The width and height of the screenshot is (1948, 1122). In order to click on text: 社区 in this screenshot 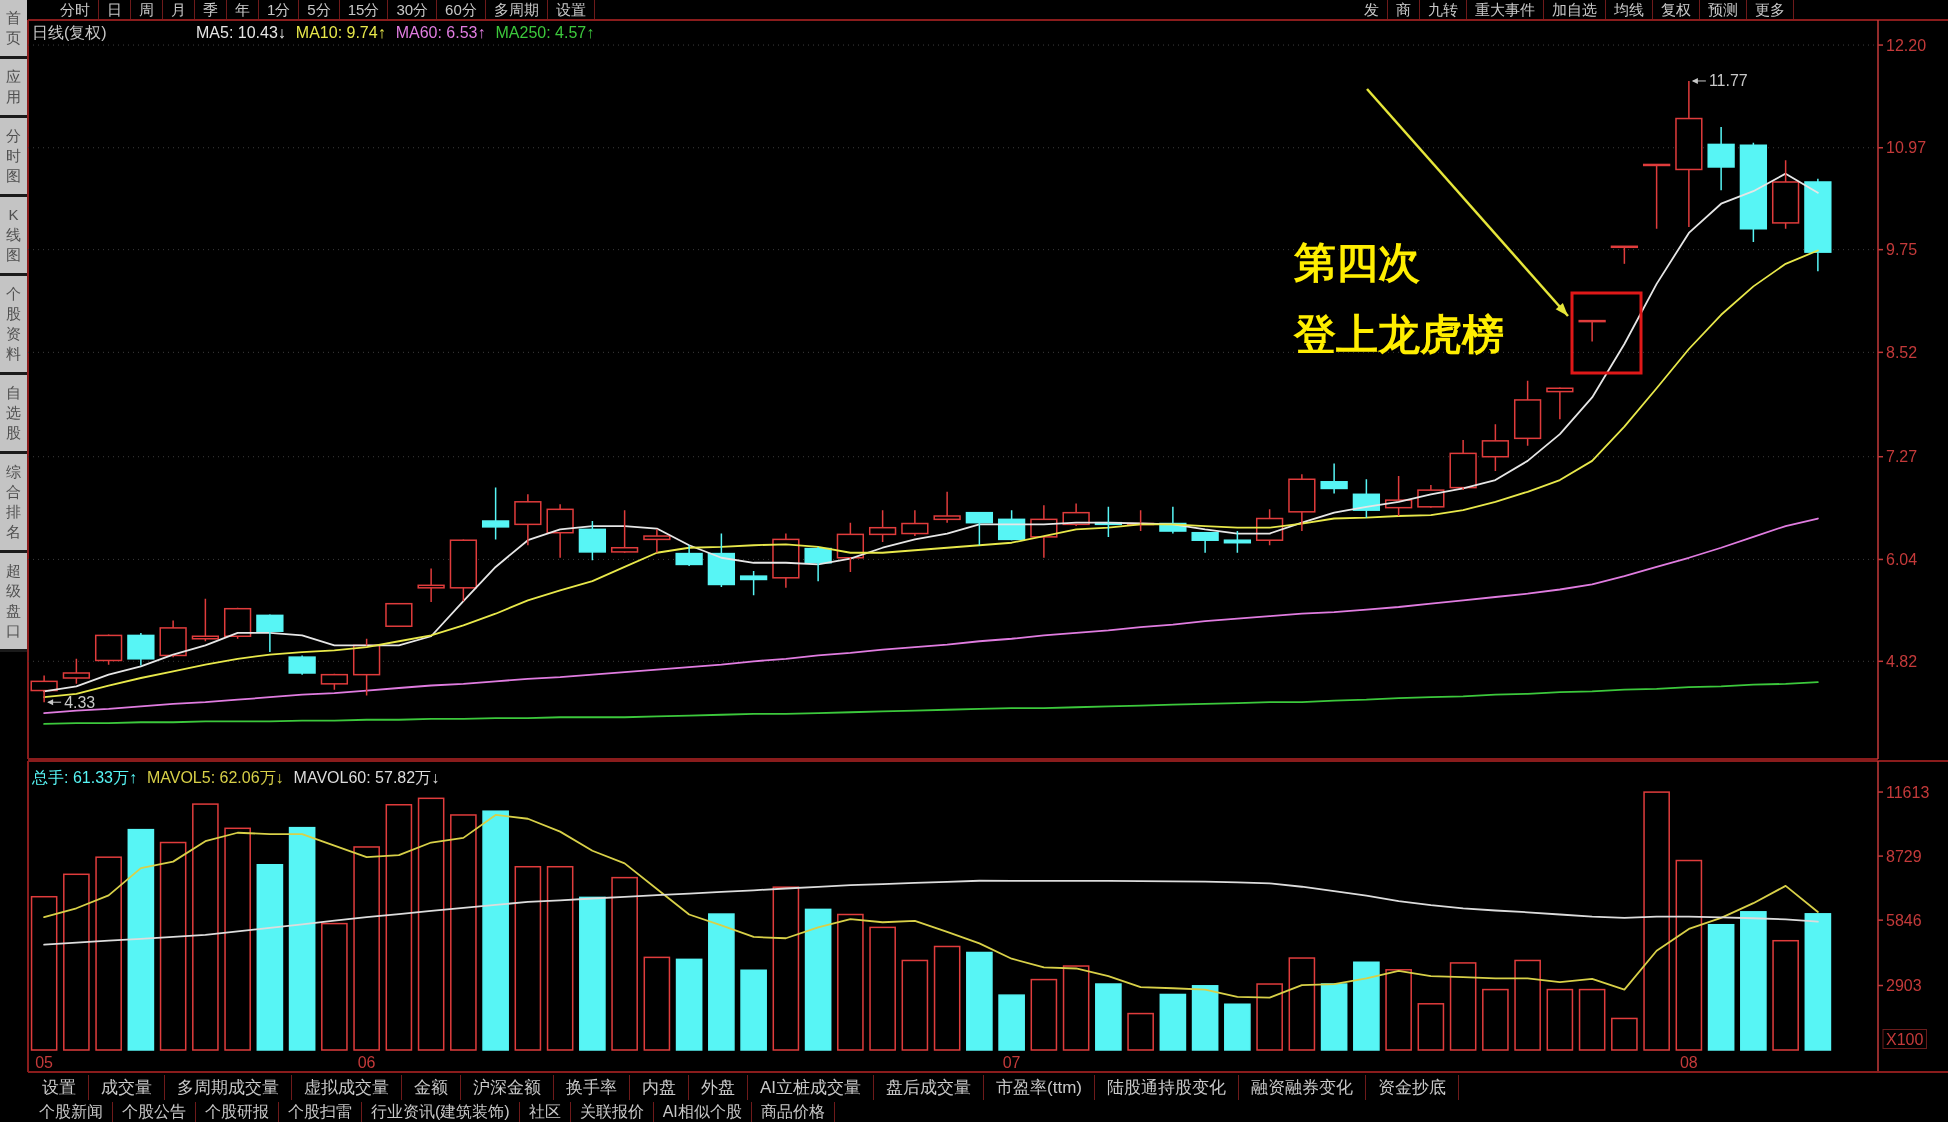, I will do `click(544, 1111)`.